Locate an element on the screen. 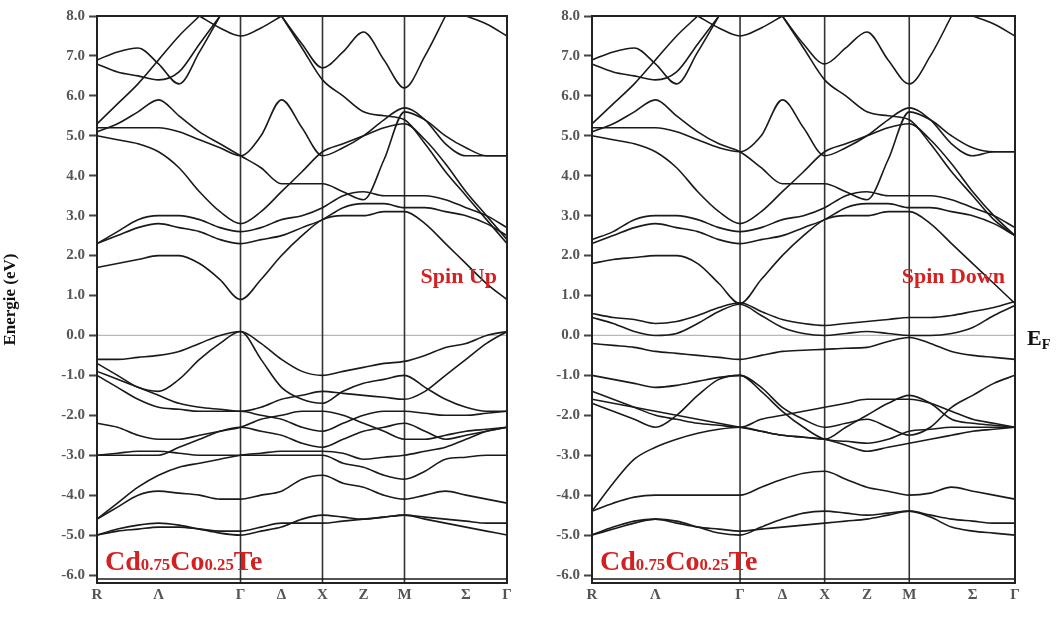  y-axis-title: Energie (eV) is located at coordinates (9, 299).